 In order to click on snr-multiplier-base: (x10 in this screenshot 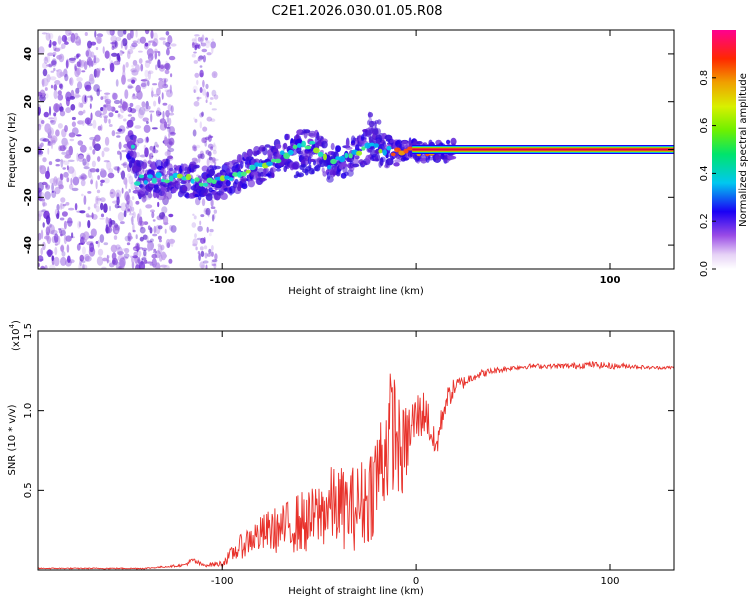, I will do `click(16, 339)`.